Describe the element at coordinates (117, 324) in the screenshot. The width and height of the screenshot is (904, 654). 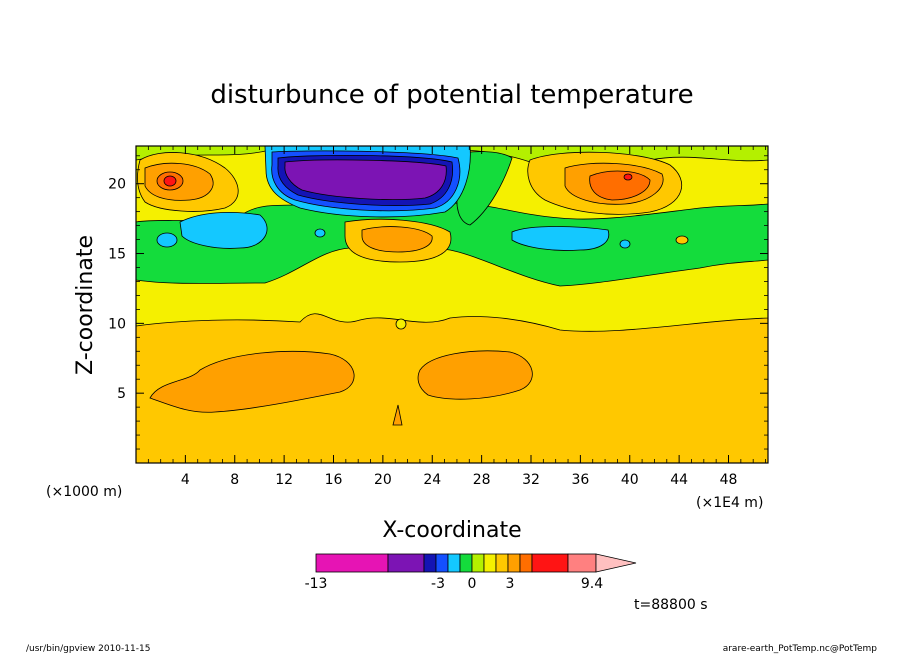
I see `y-tick-label: 10` at that location.